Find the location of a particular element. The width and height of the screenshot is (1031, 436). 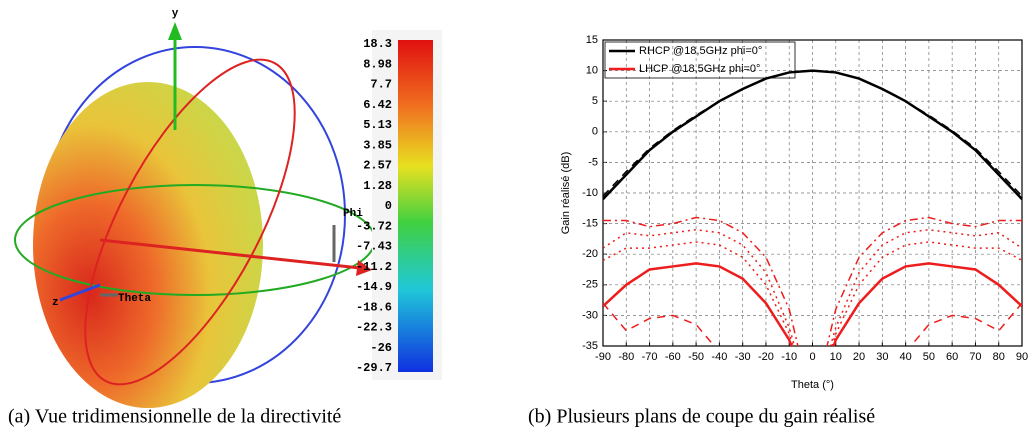

y-tick-label: -35 is located at coordinates (590, 346).